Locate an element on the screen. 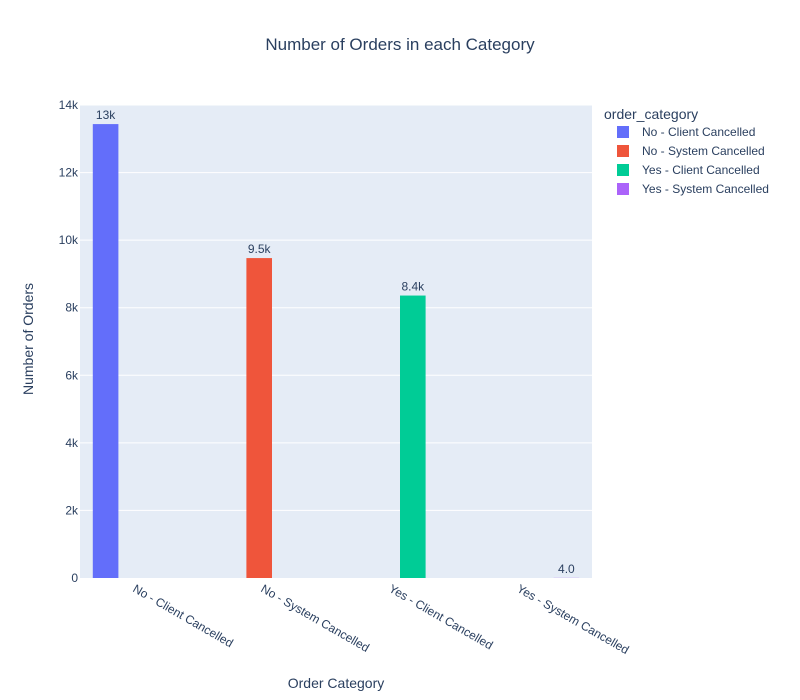 This screenshot has width=800, height=700. legend-item: No - Client Cancelled is located at coordinates (686, 132).